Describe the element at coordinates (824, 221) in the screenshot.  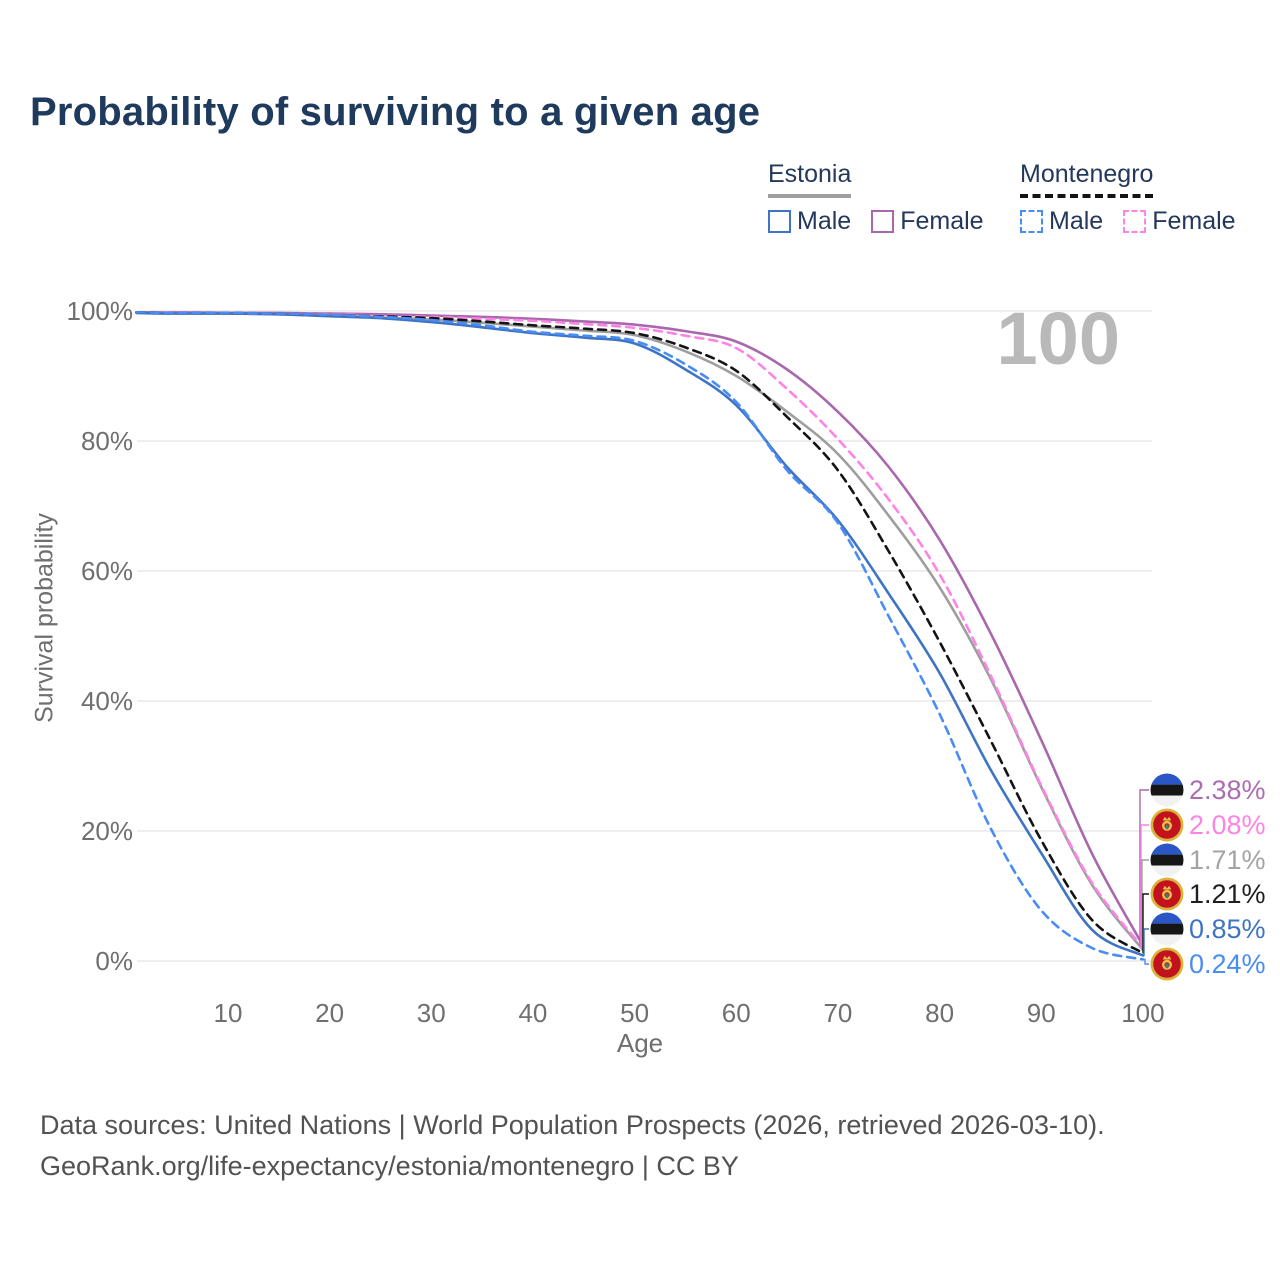
I see `legend-estonia-male-label: Male` at that location.